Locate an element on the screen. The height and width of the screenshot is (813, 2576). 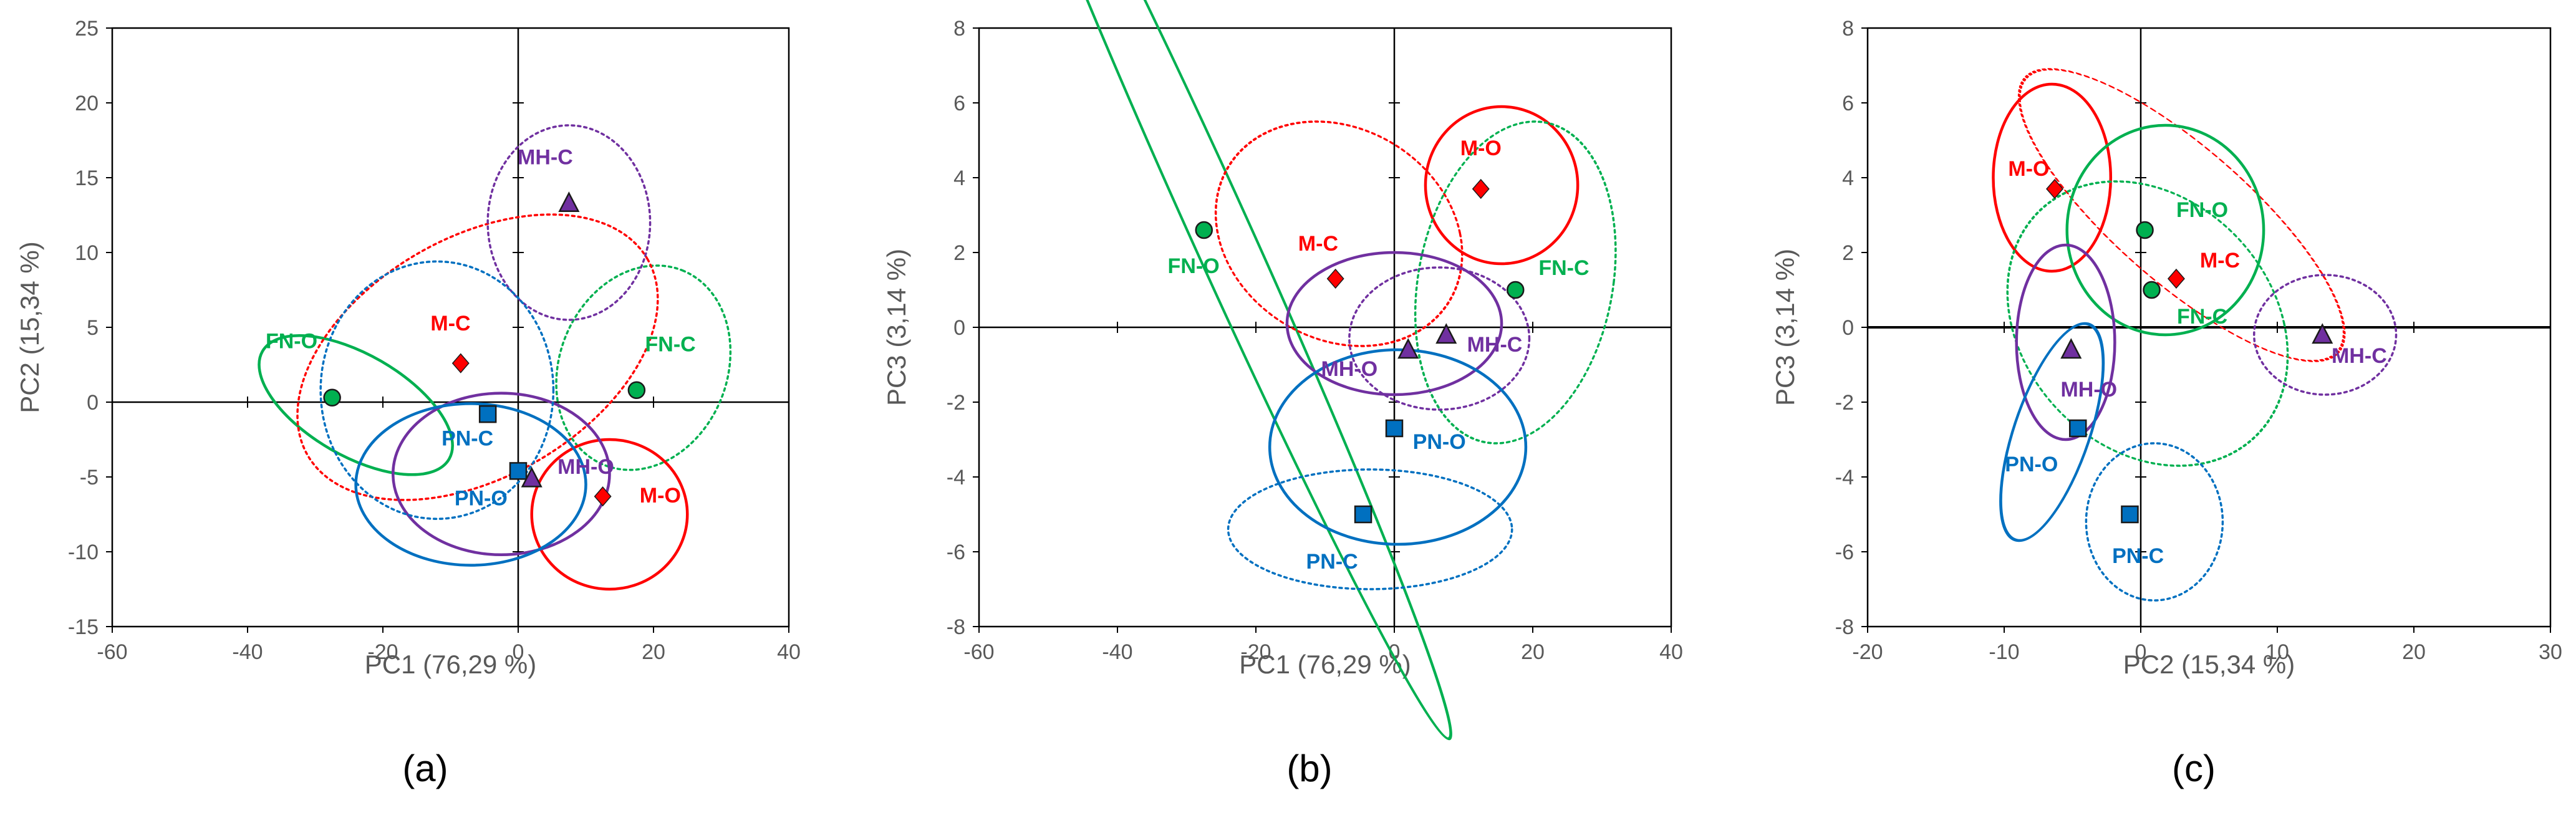
y-tick-label: -2 is located at coordinates (956, 403).